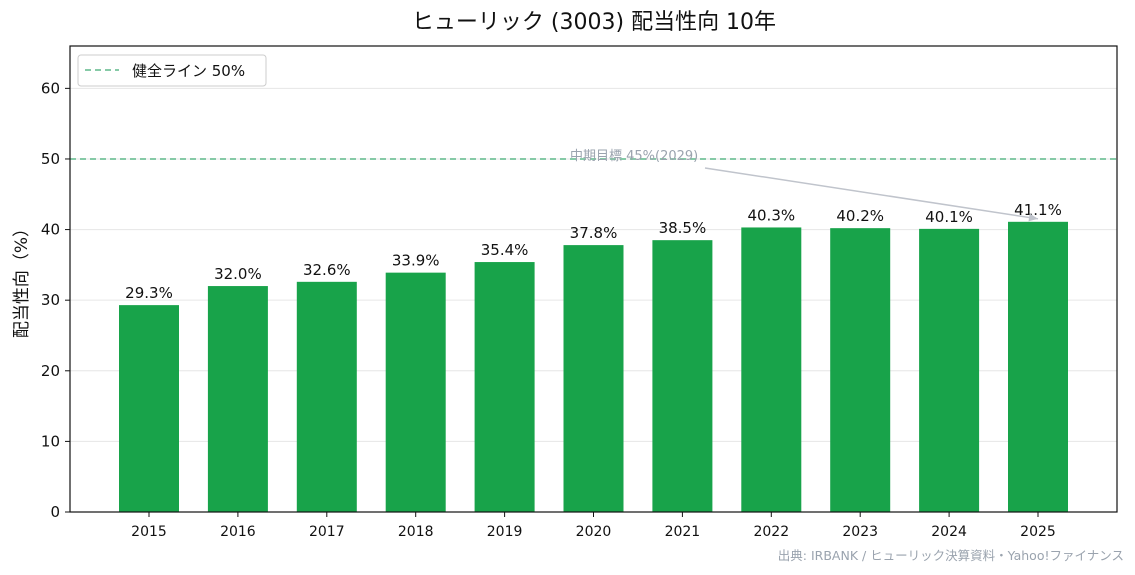  What do you see at coordinates (50, 300) in the screenshot?
I see `y-tick-label: 30` at bounding box center [50, 300].